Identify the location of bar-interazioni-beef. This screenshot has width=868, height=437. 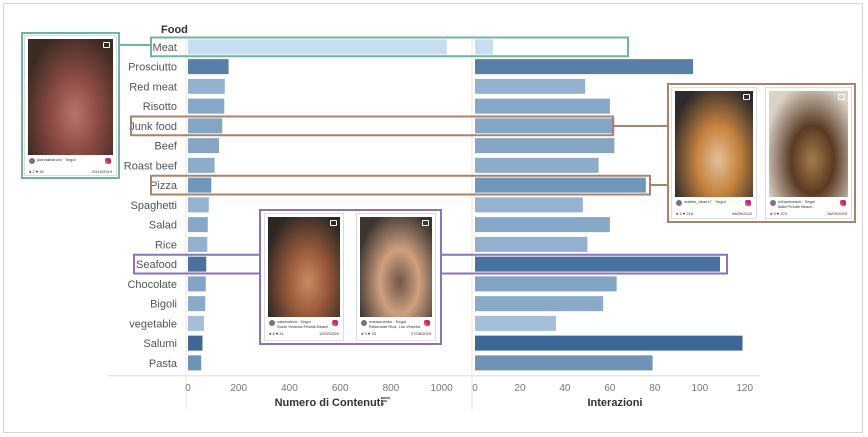
(545, 146).